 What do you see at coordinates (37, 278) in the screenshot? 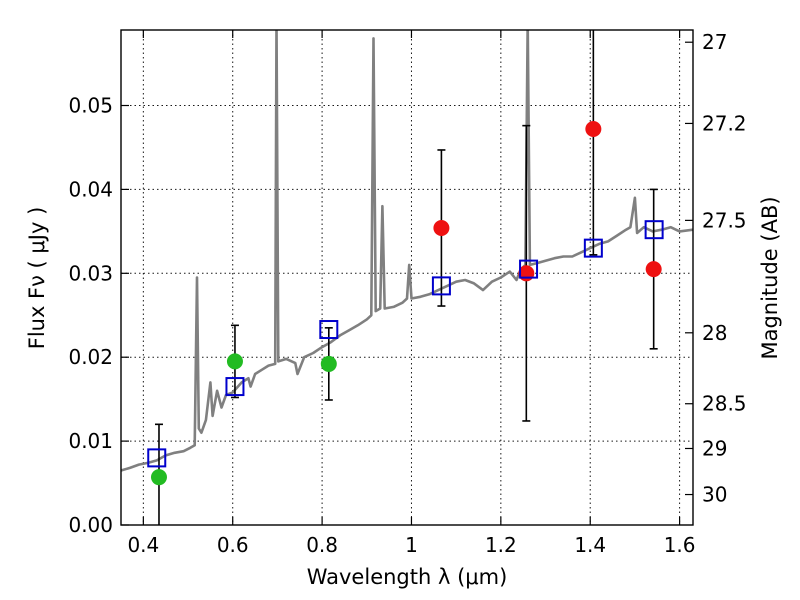
I see `y-axis-label: Flux Fν ( μJy )` at bounding box center [37, 278].